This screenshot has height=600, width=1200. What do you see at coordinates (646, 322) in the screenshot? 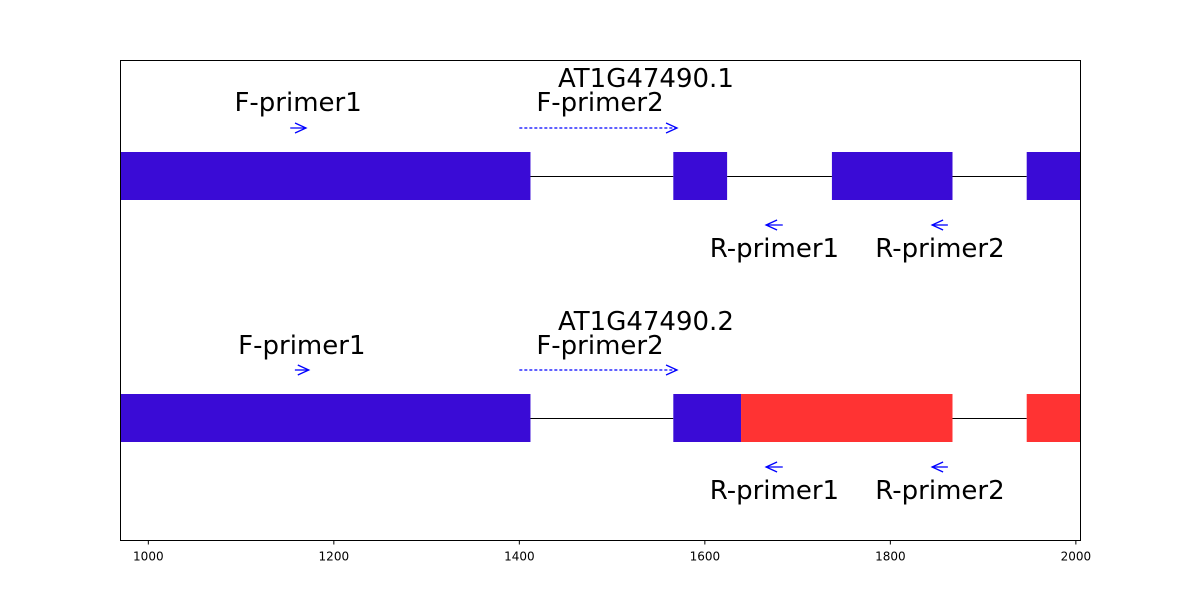
I see `transcript-title: AT1G47490.2` at bounding box center [646, 322].